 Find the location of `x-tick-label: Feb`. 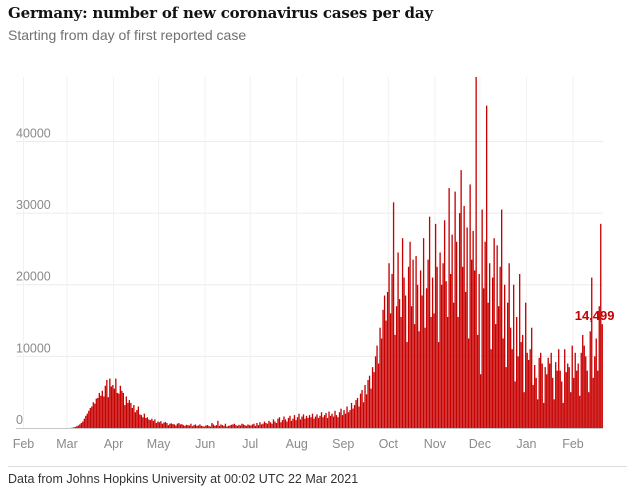

x-tick-label: Feb is located at coordinates (24, 444).